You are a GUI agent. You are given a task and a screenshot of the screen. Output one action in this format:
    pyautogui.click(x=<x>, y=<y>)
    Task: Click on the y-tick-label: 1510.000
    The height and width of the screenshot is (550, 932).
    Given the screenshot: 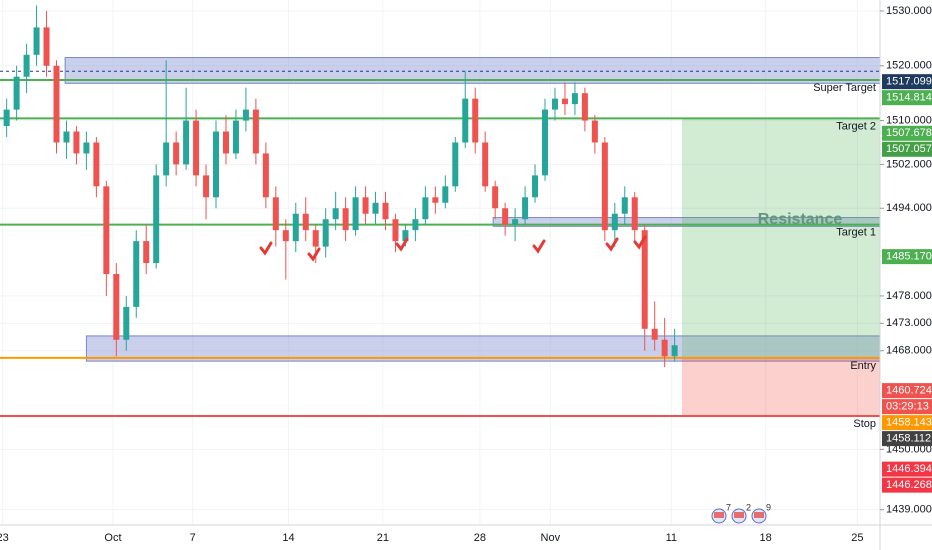 What is the action you would take?
    pyautogui.click(x=909, y=120)
    